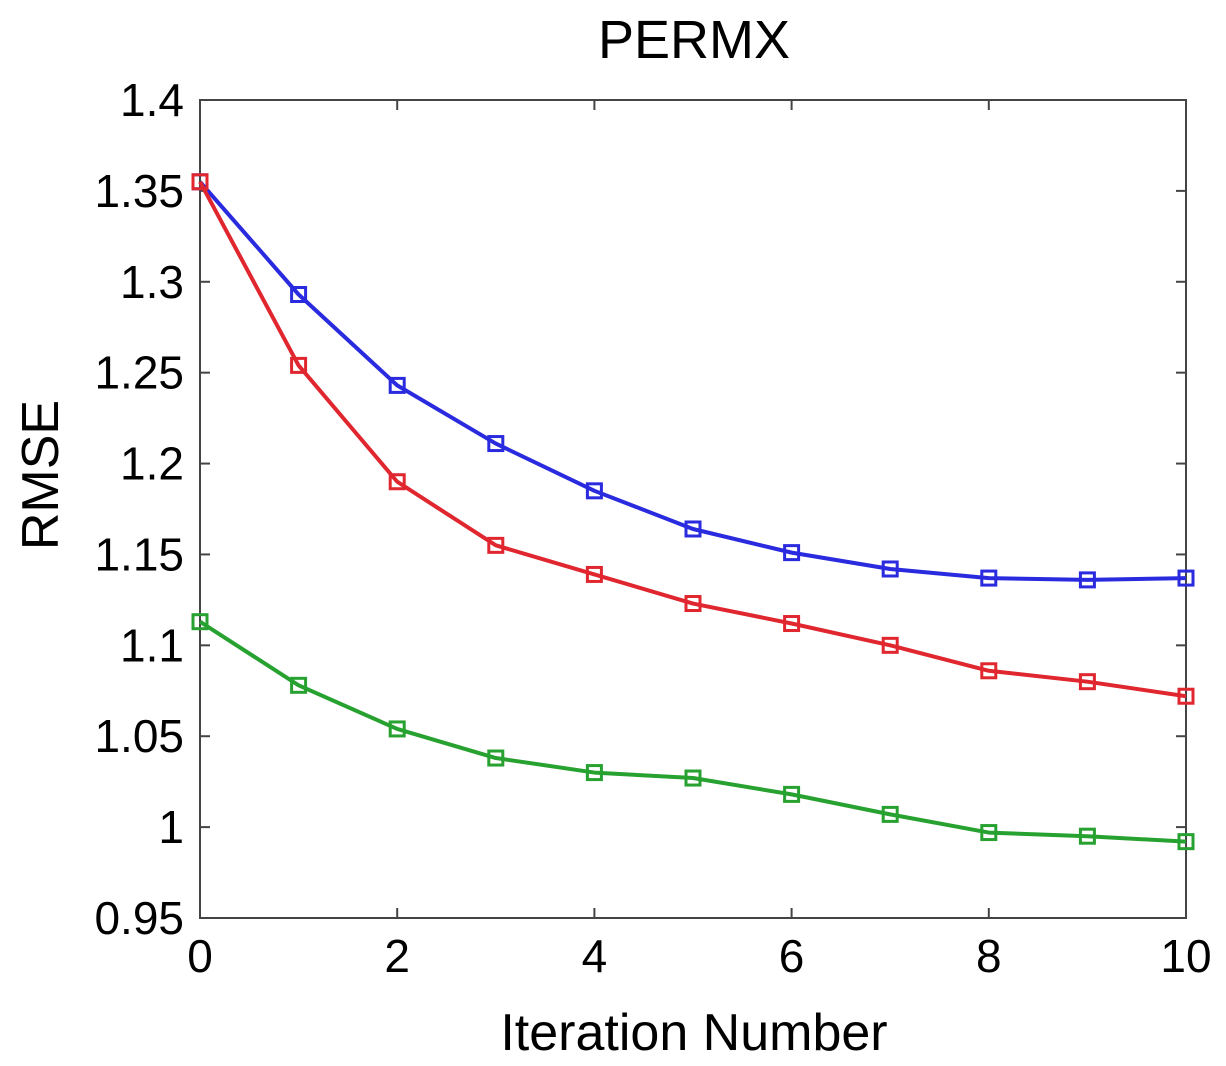 This screenshot has width=1226, height=1066. Describe the element at coordinates (397, 956) in the screenshot. I see `x-tick-label: 2` at that location.